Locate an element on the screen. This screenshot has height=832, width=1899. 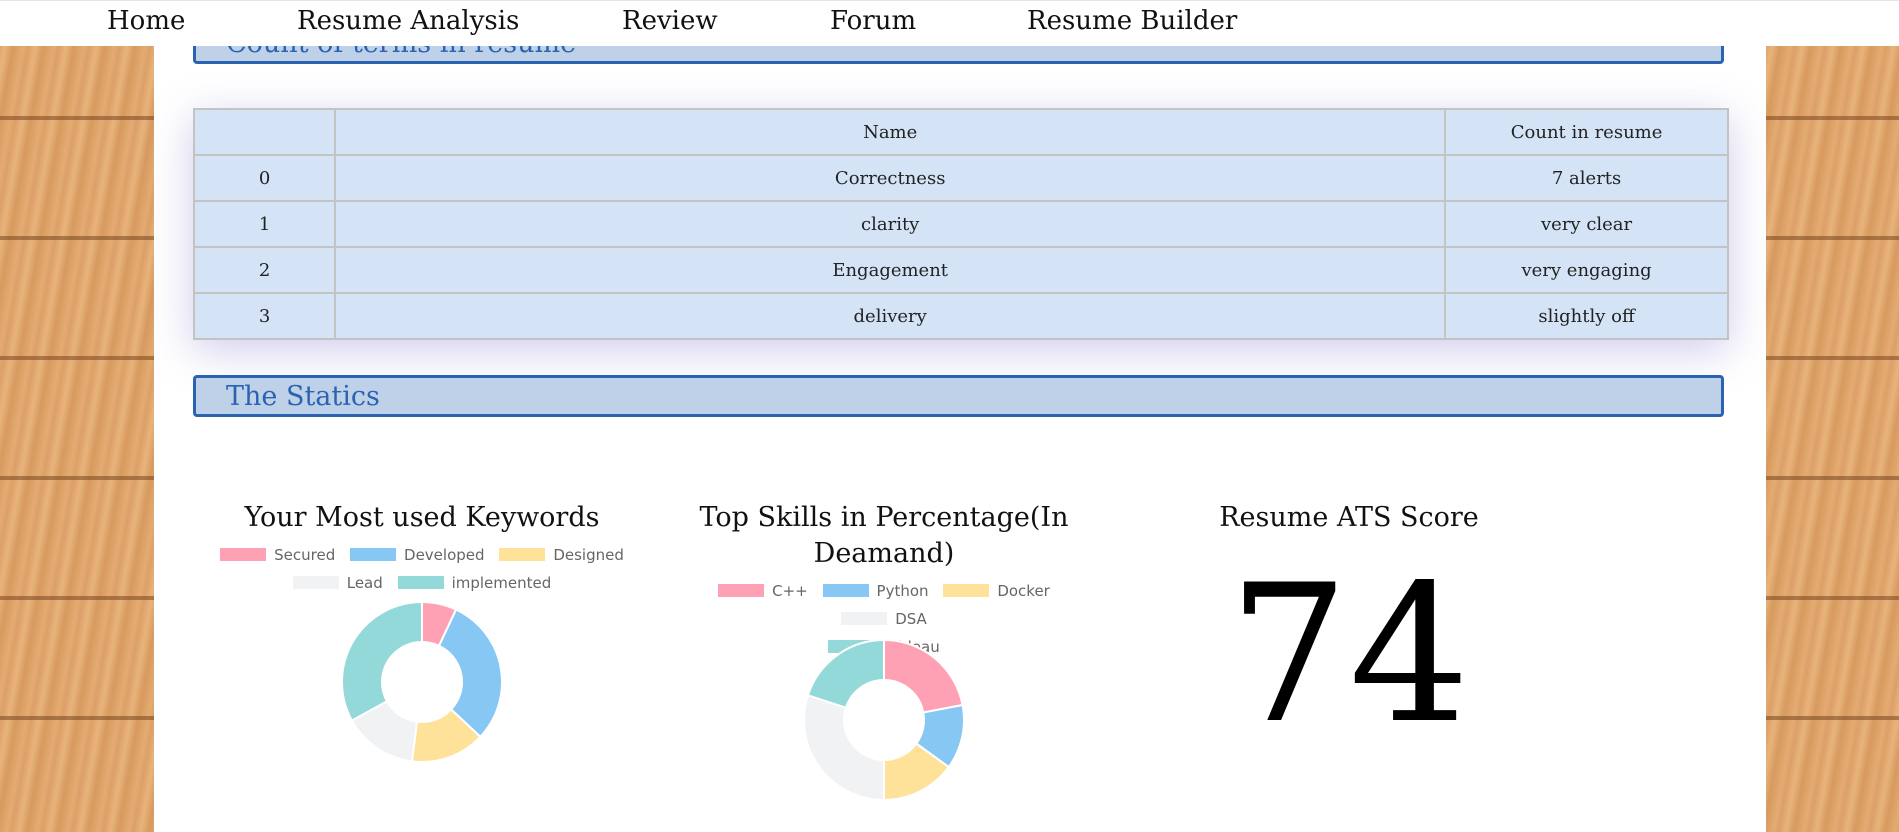
legend-label: Docker is located at coordinates (1023, 591).